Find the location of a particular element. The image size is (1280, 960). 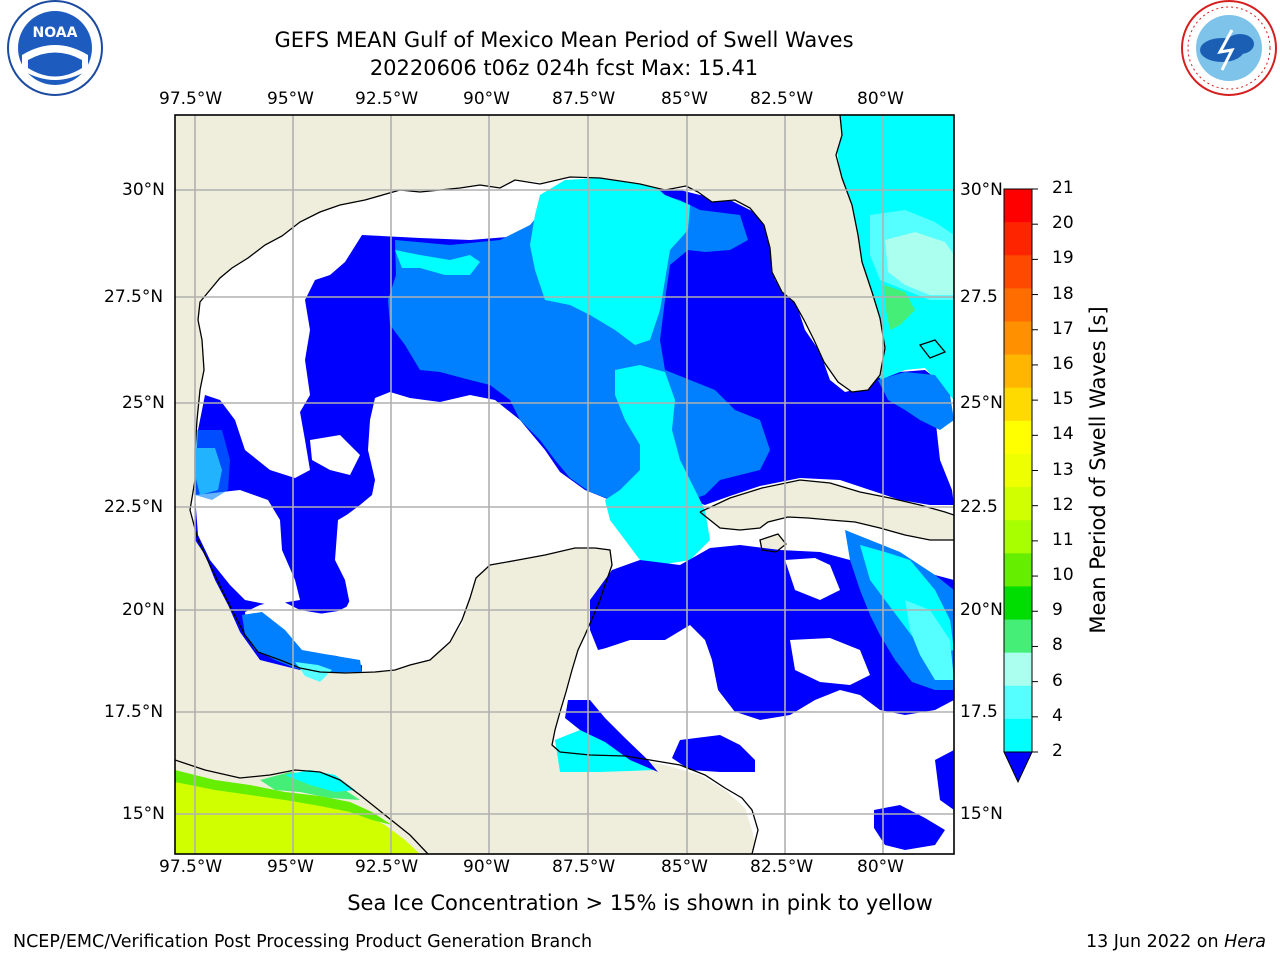

colorbar-tick-label: 12 is located at coordinates (1063, 504).